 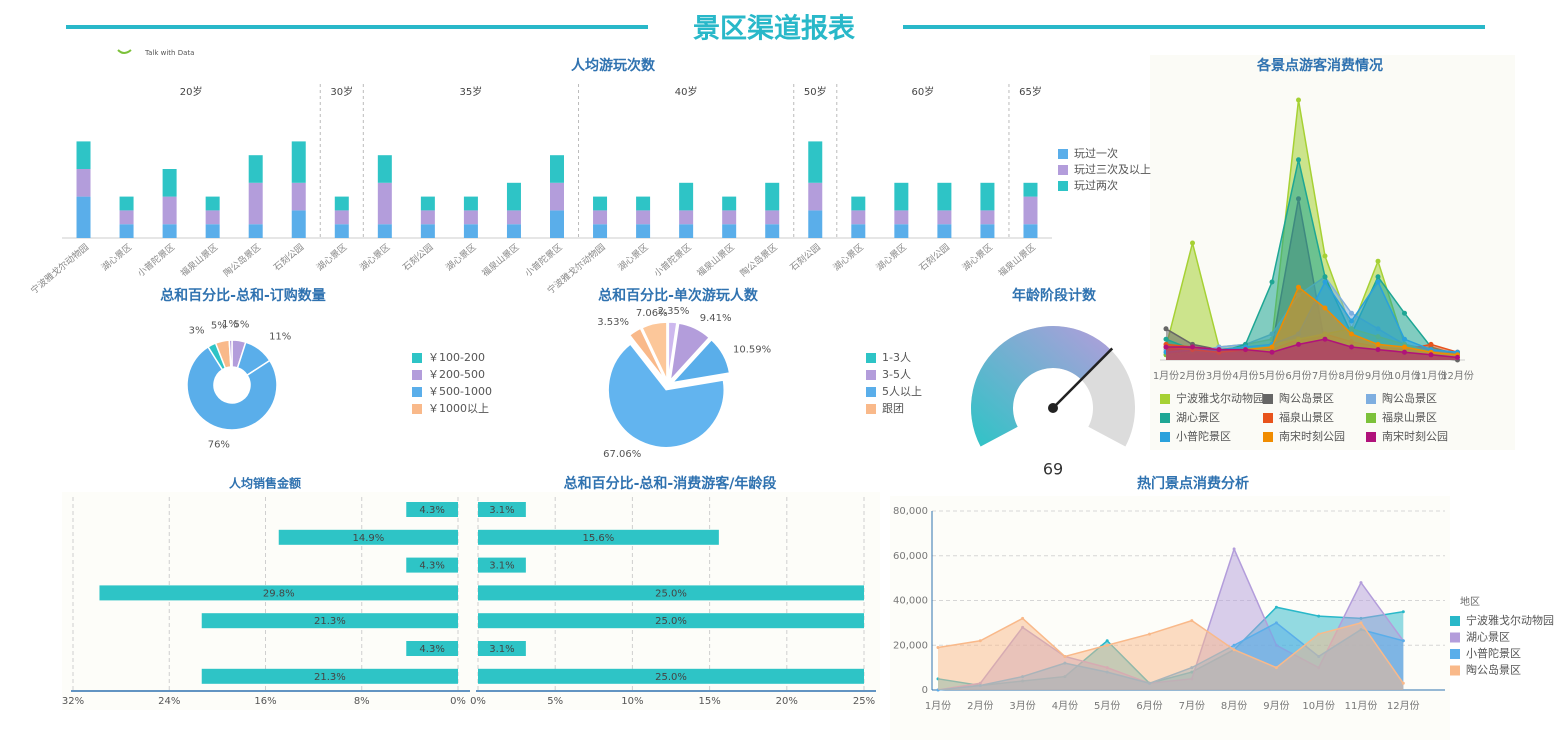 I want to click on x-tick-label: 小普陀景区, so click(x=156, y=260).